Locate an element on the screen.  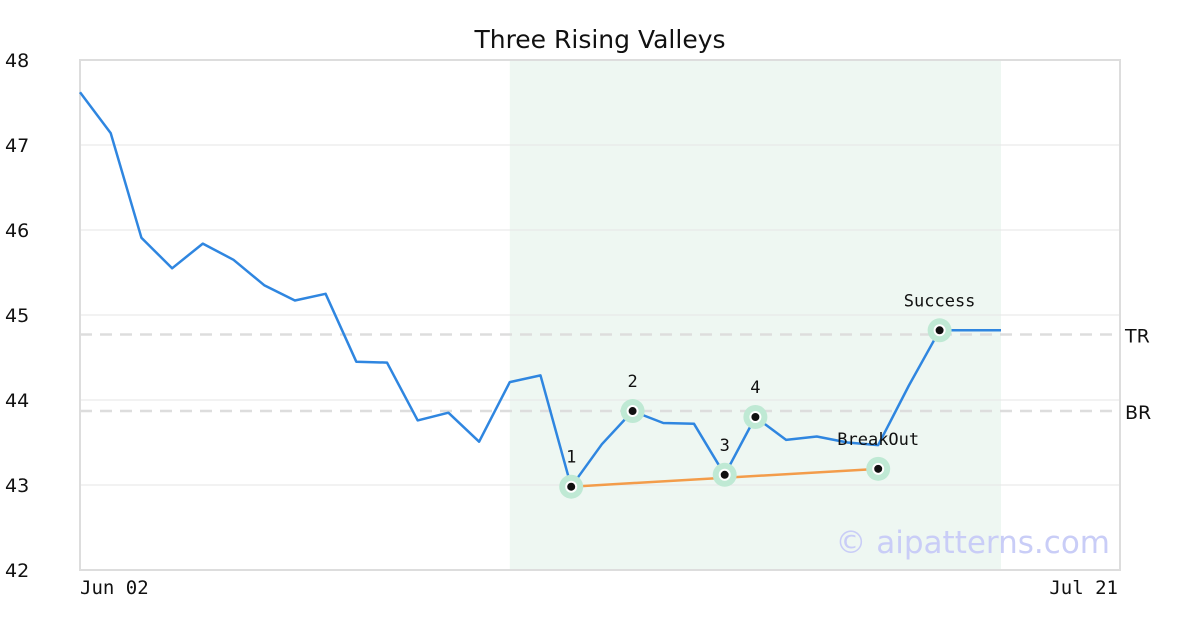
chart-title: Three Rising Valleys is located at coordinates (599, 39).